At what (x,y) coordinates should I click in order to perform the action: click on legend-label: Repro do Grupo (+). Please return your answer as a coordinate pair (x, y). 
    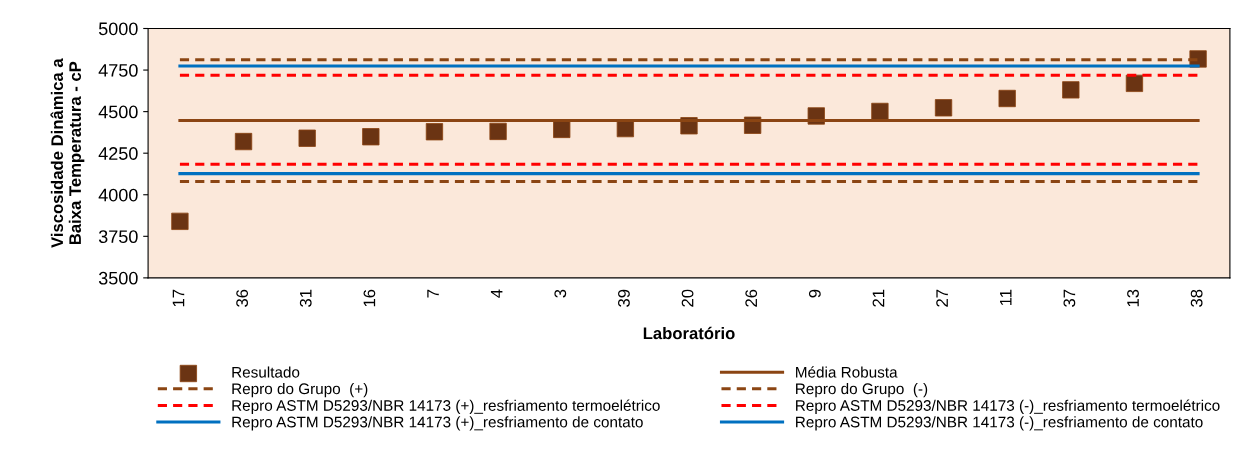
    Looking at the image, I should click on (300, 390).